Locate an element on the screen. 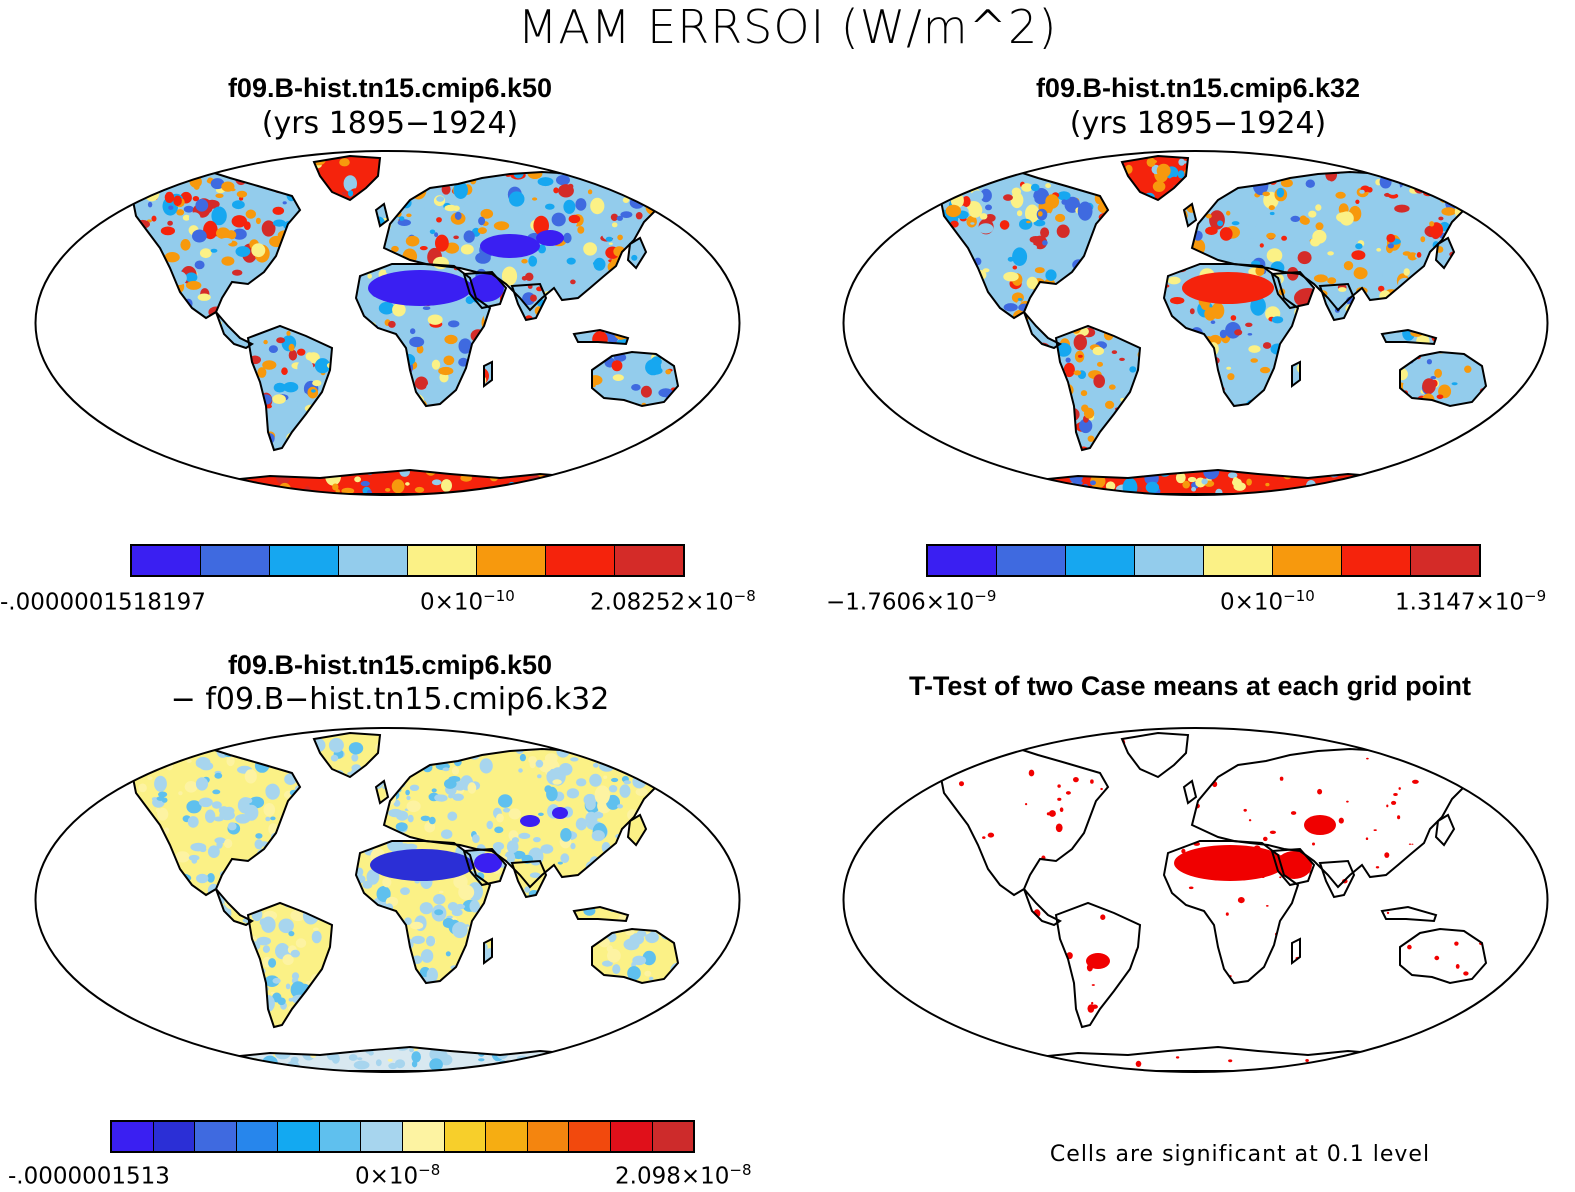 The width and height of the screenshot is (1575, 1192). map-ttest is located at coordinates (1195, 900).